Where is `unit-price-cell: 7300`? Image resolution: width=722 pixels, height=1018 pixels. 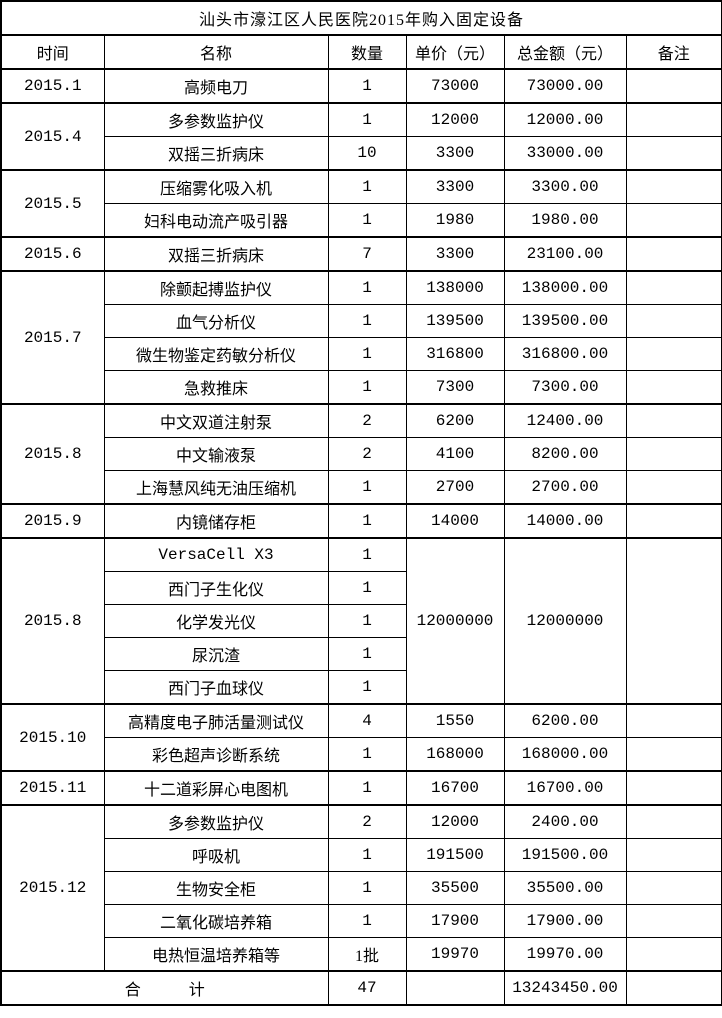 unit-price-cell: 7300 is located at coordinates (455, 387).